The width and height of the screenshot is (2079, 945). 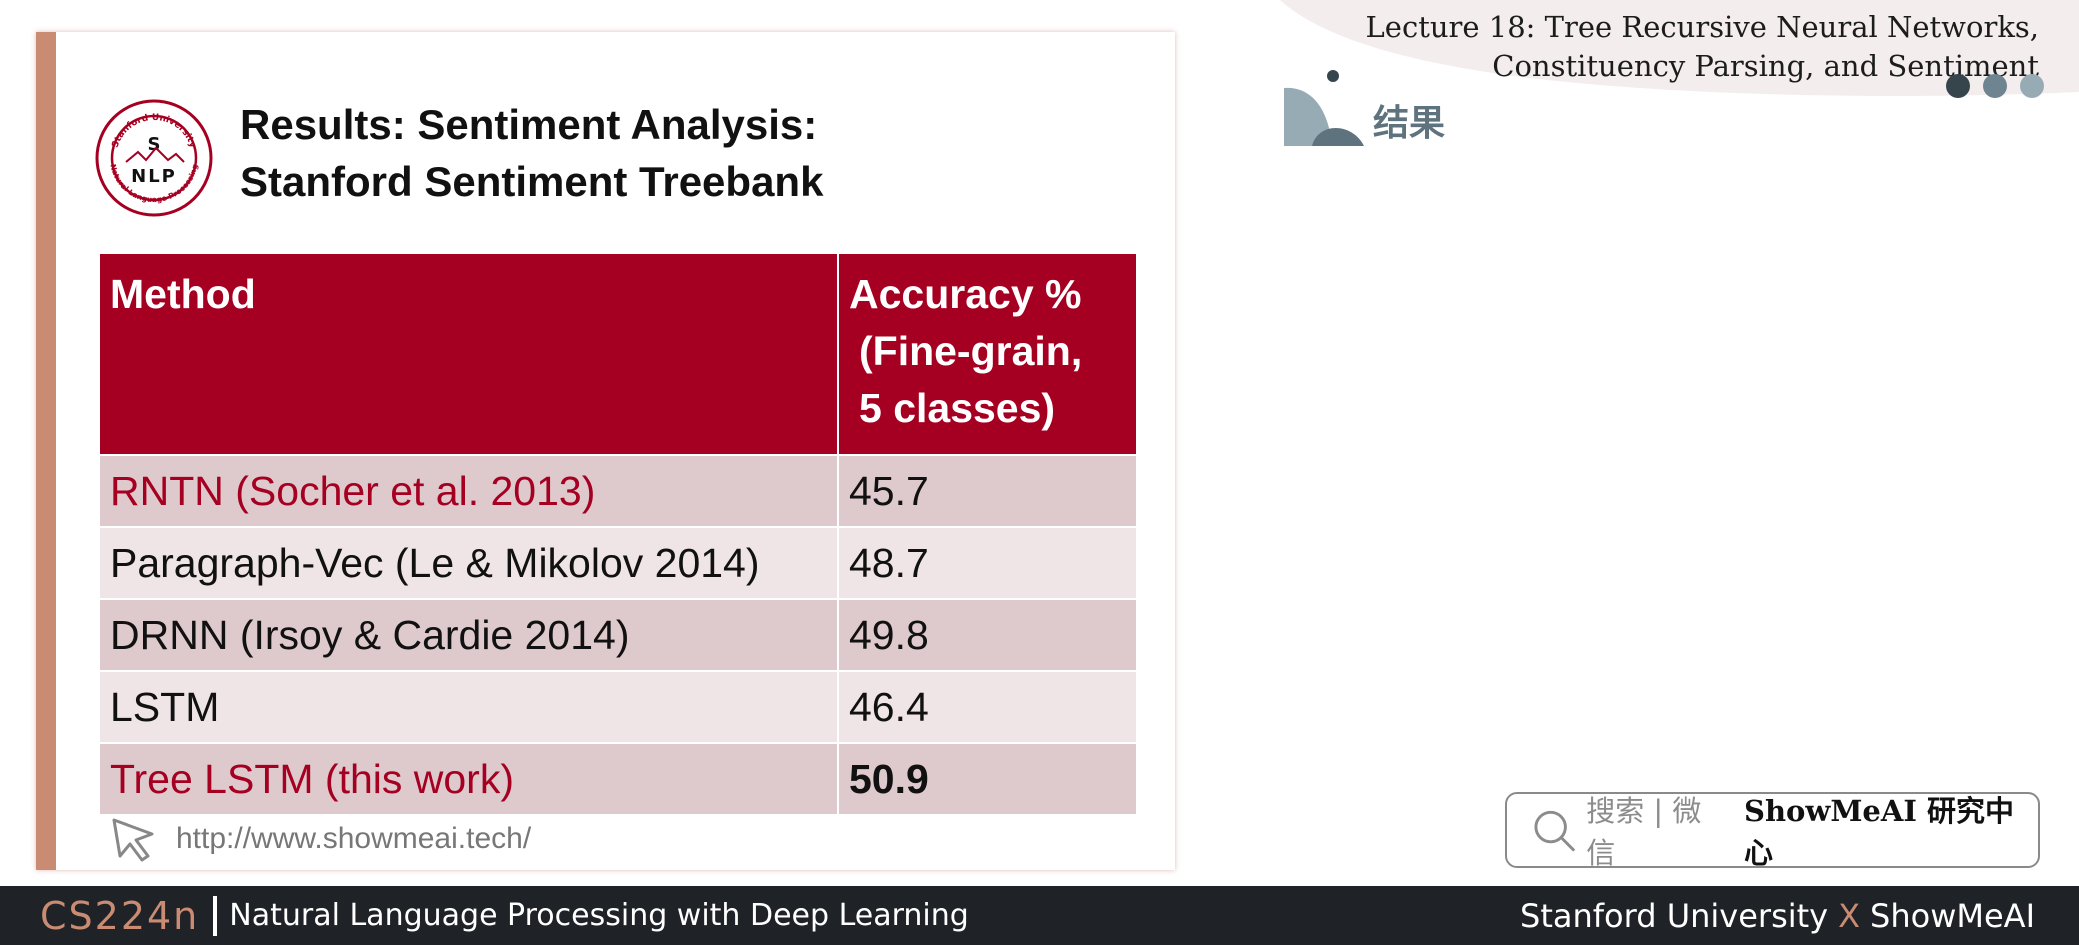 I want to click on table-row: RNTN (Socher et al. 2013) 45.7, so click(x=618, y=490).